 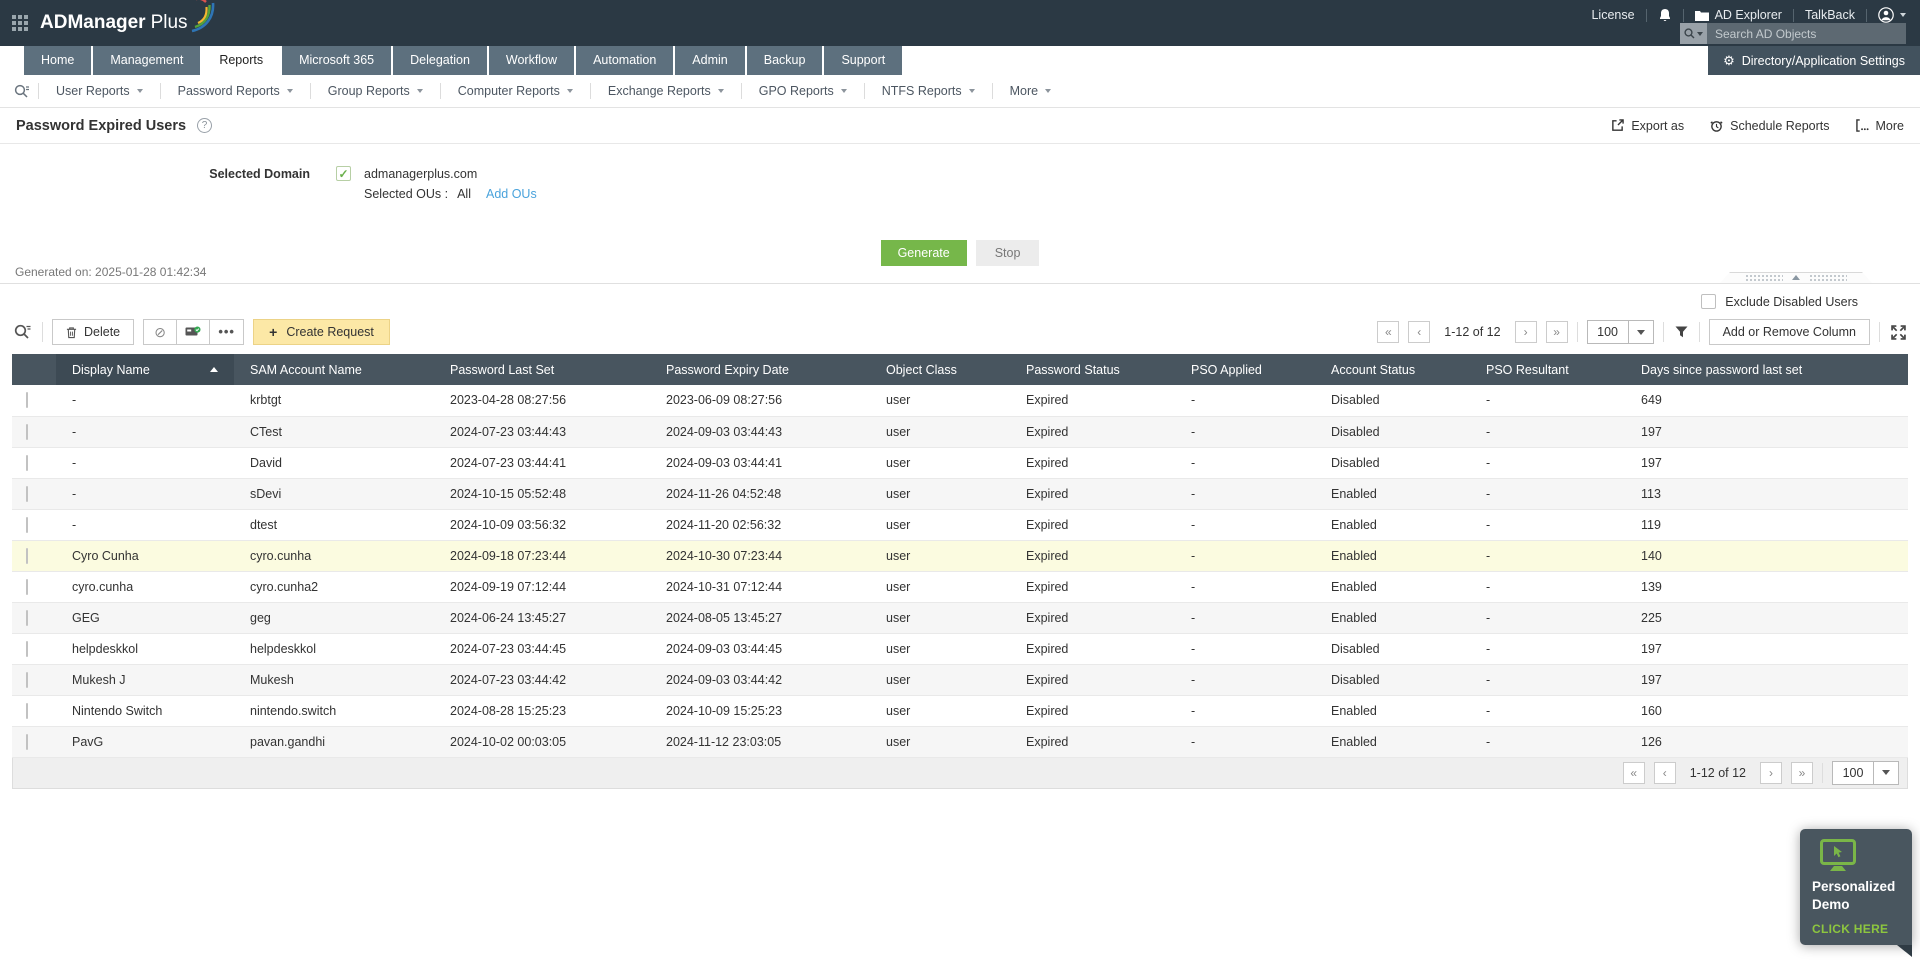 What do you see at coordinates (760, 369) in the screenshot?
I see `column-header-password-expiry-date: Password Expiry Date` at bounding box center [760, 369].